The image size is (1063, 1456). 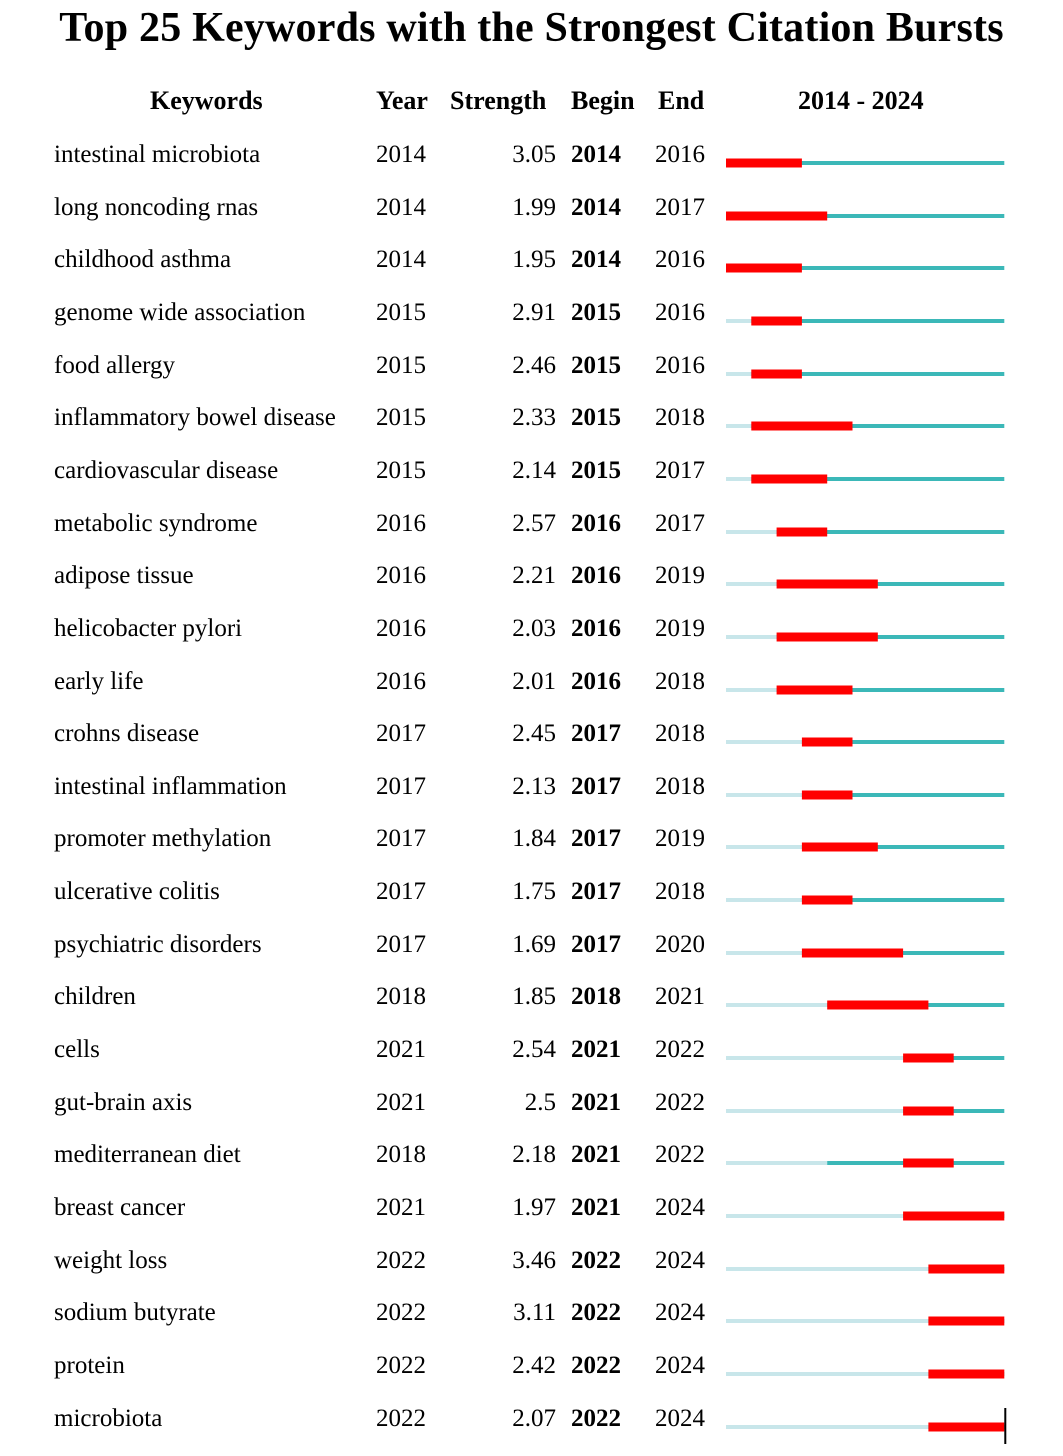 What do you see at coordinates (147, 1155) in the screenshot?
I see `keyword-cell: mediterranean diet` at bounding box center [147, 1155].